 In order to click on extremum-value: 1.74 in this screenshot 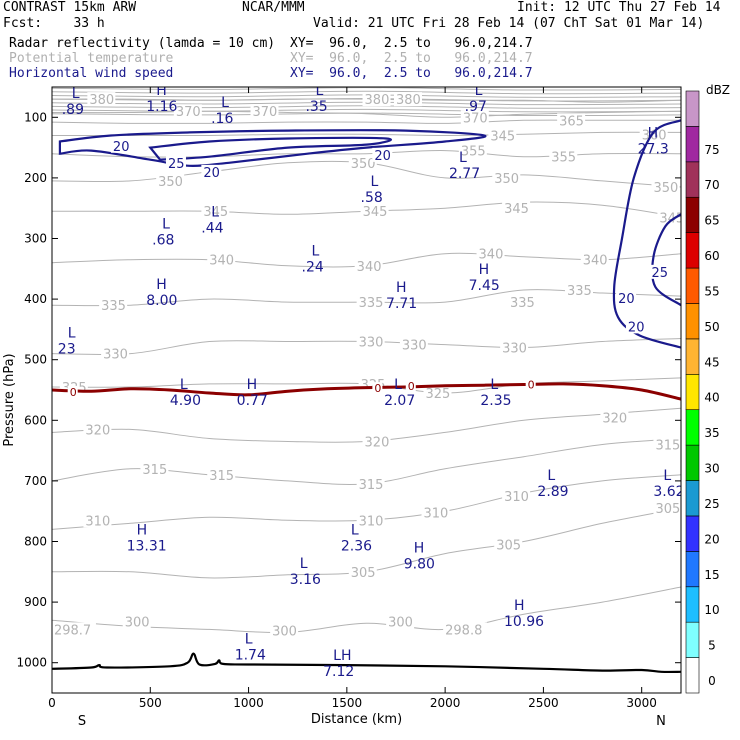, I will do `click(250, 656)`.